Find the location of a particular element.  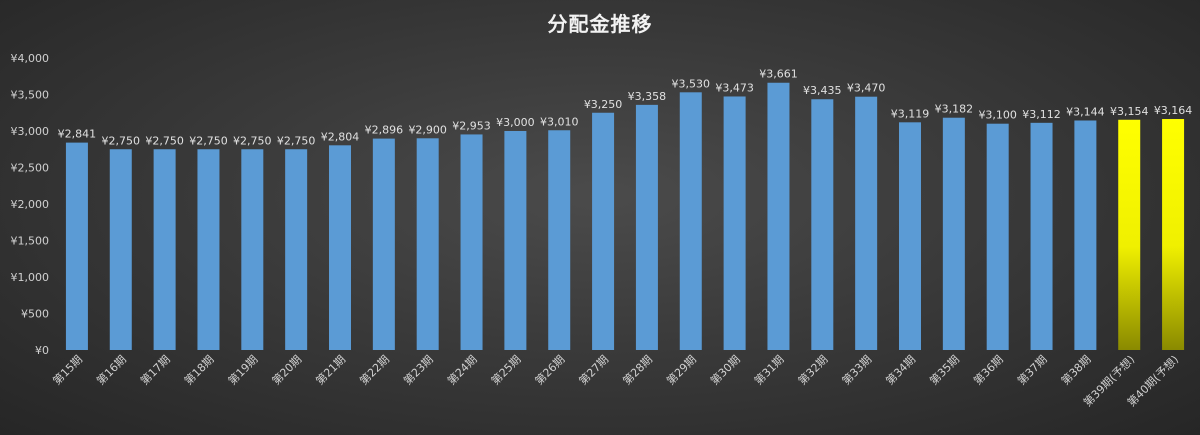

x-tick-label: 第36期 is located at coordinates (987, 369).